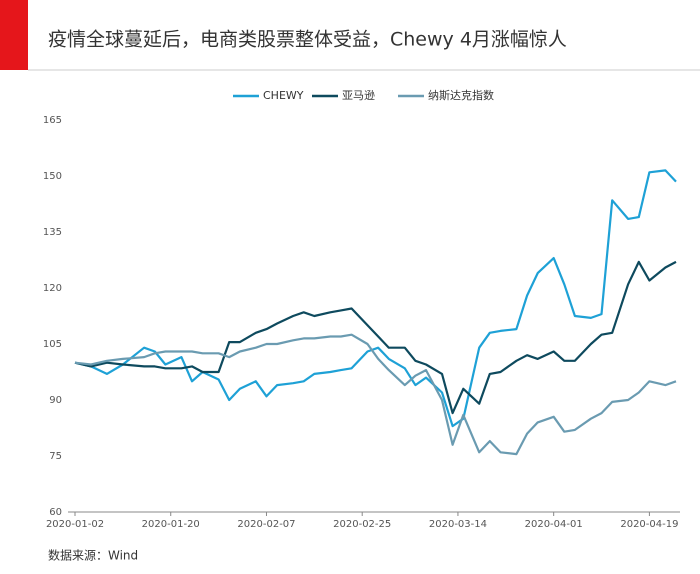  What do you see at coordinates (307, 40) in the screenshot?
I see `chart-title: 疫情全球蔓延后，电商类股票整体受益，Chewy 4月涨幅惊人` at bounding box center [307, 40].